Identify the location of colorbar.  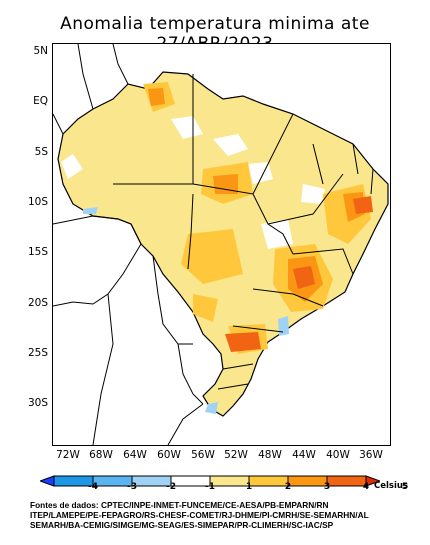
(210, 481).